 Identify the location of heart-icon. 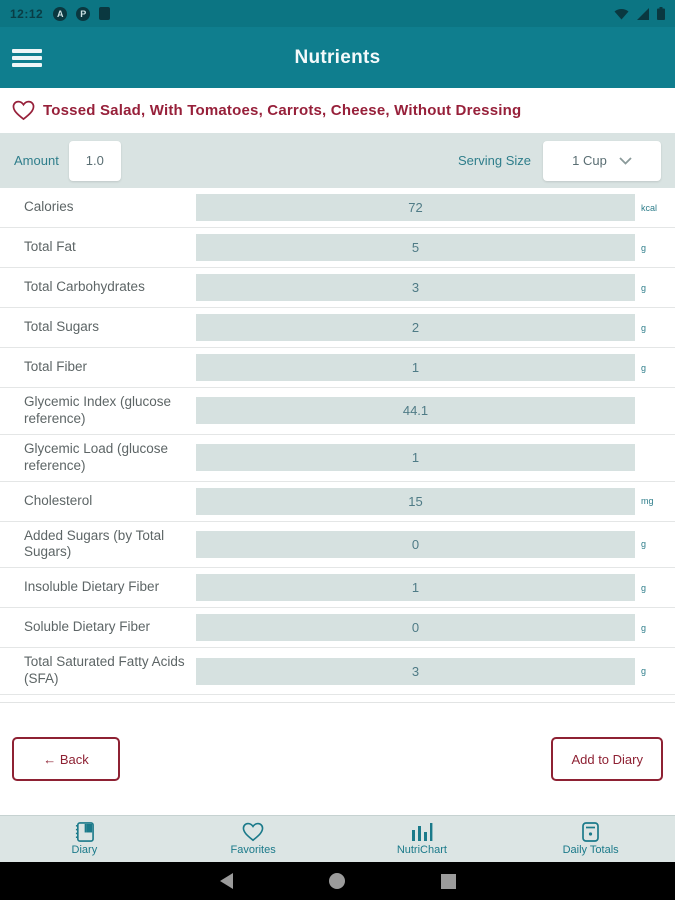
(253, 832).